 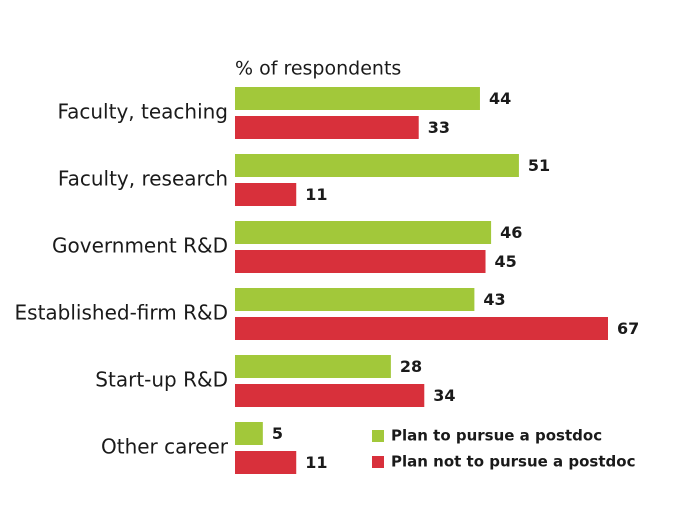 What do you see at coordinates (411, 366) in the screenshot?
I see `value-label: 28` at bounding box center [411, 366].